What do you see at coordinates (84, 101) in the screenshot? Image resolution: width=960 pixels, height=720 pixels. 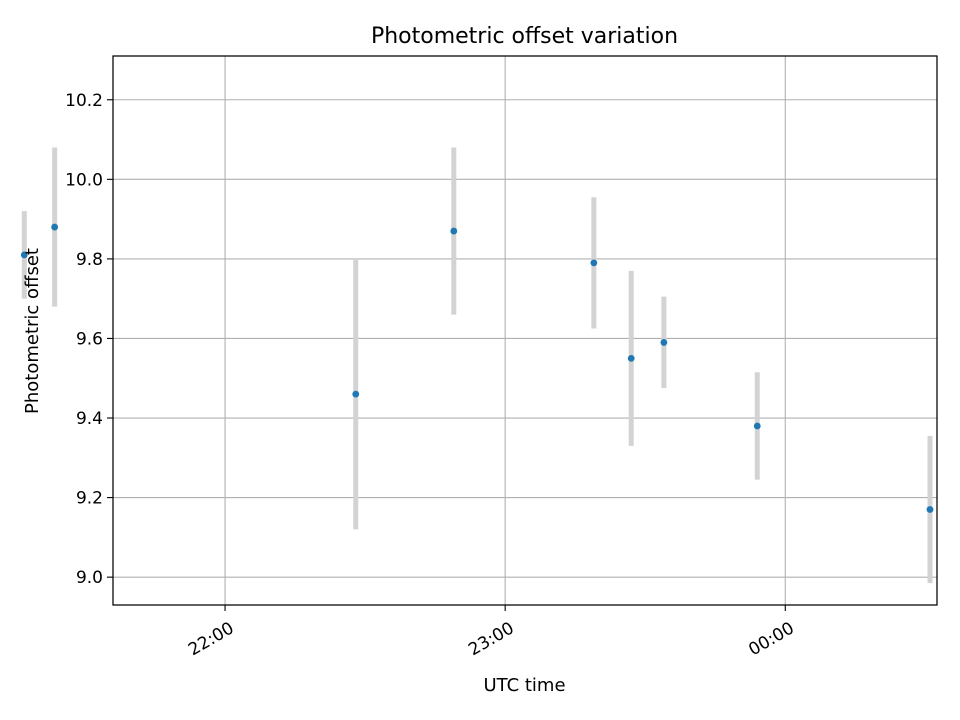 I see `y-tick-label: 10.2` at bounding box center [84, 101].